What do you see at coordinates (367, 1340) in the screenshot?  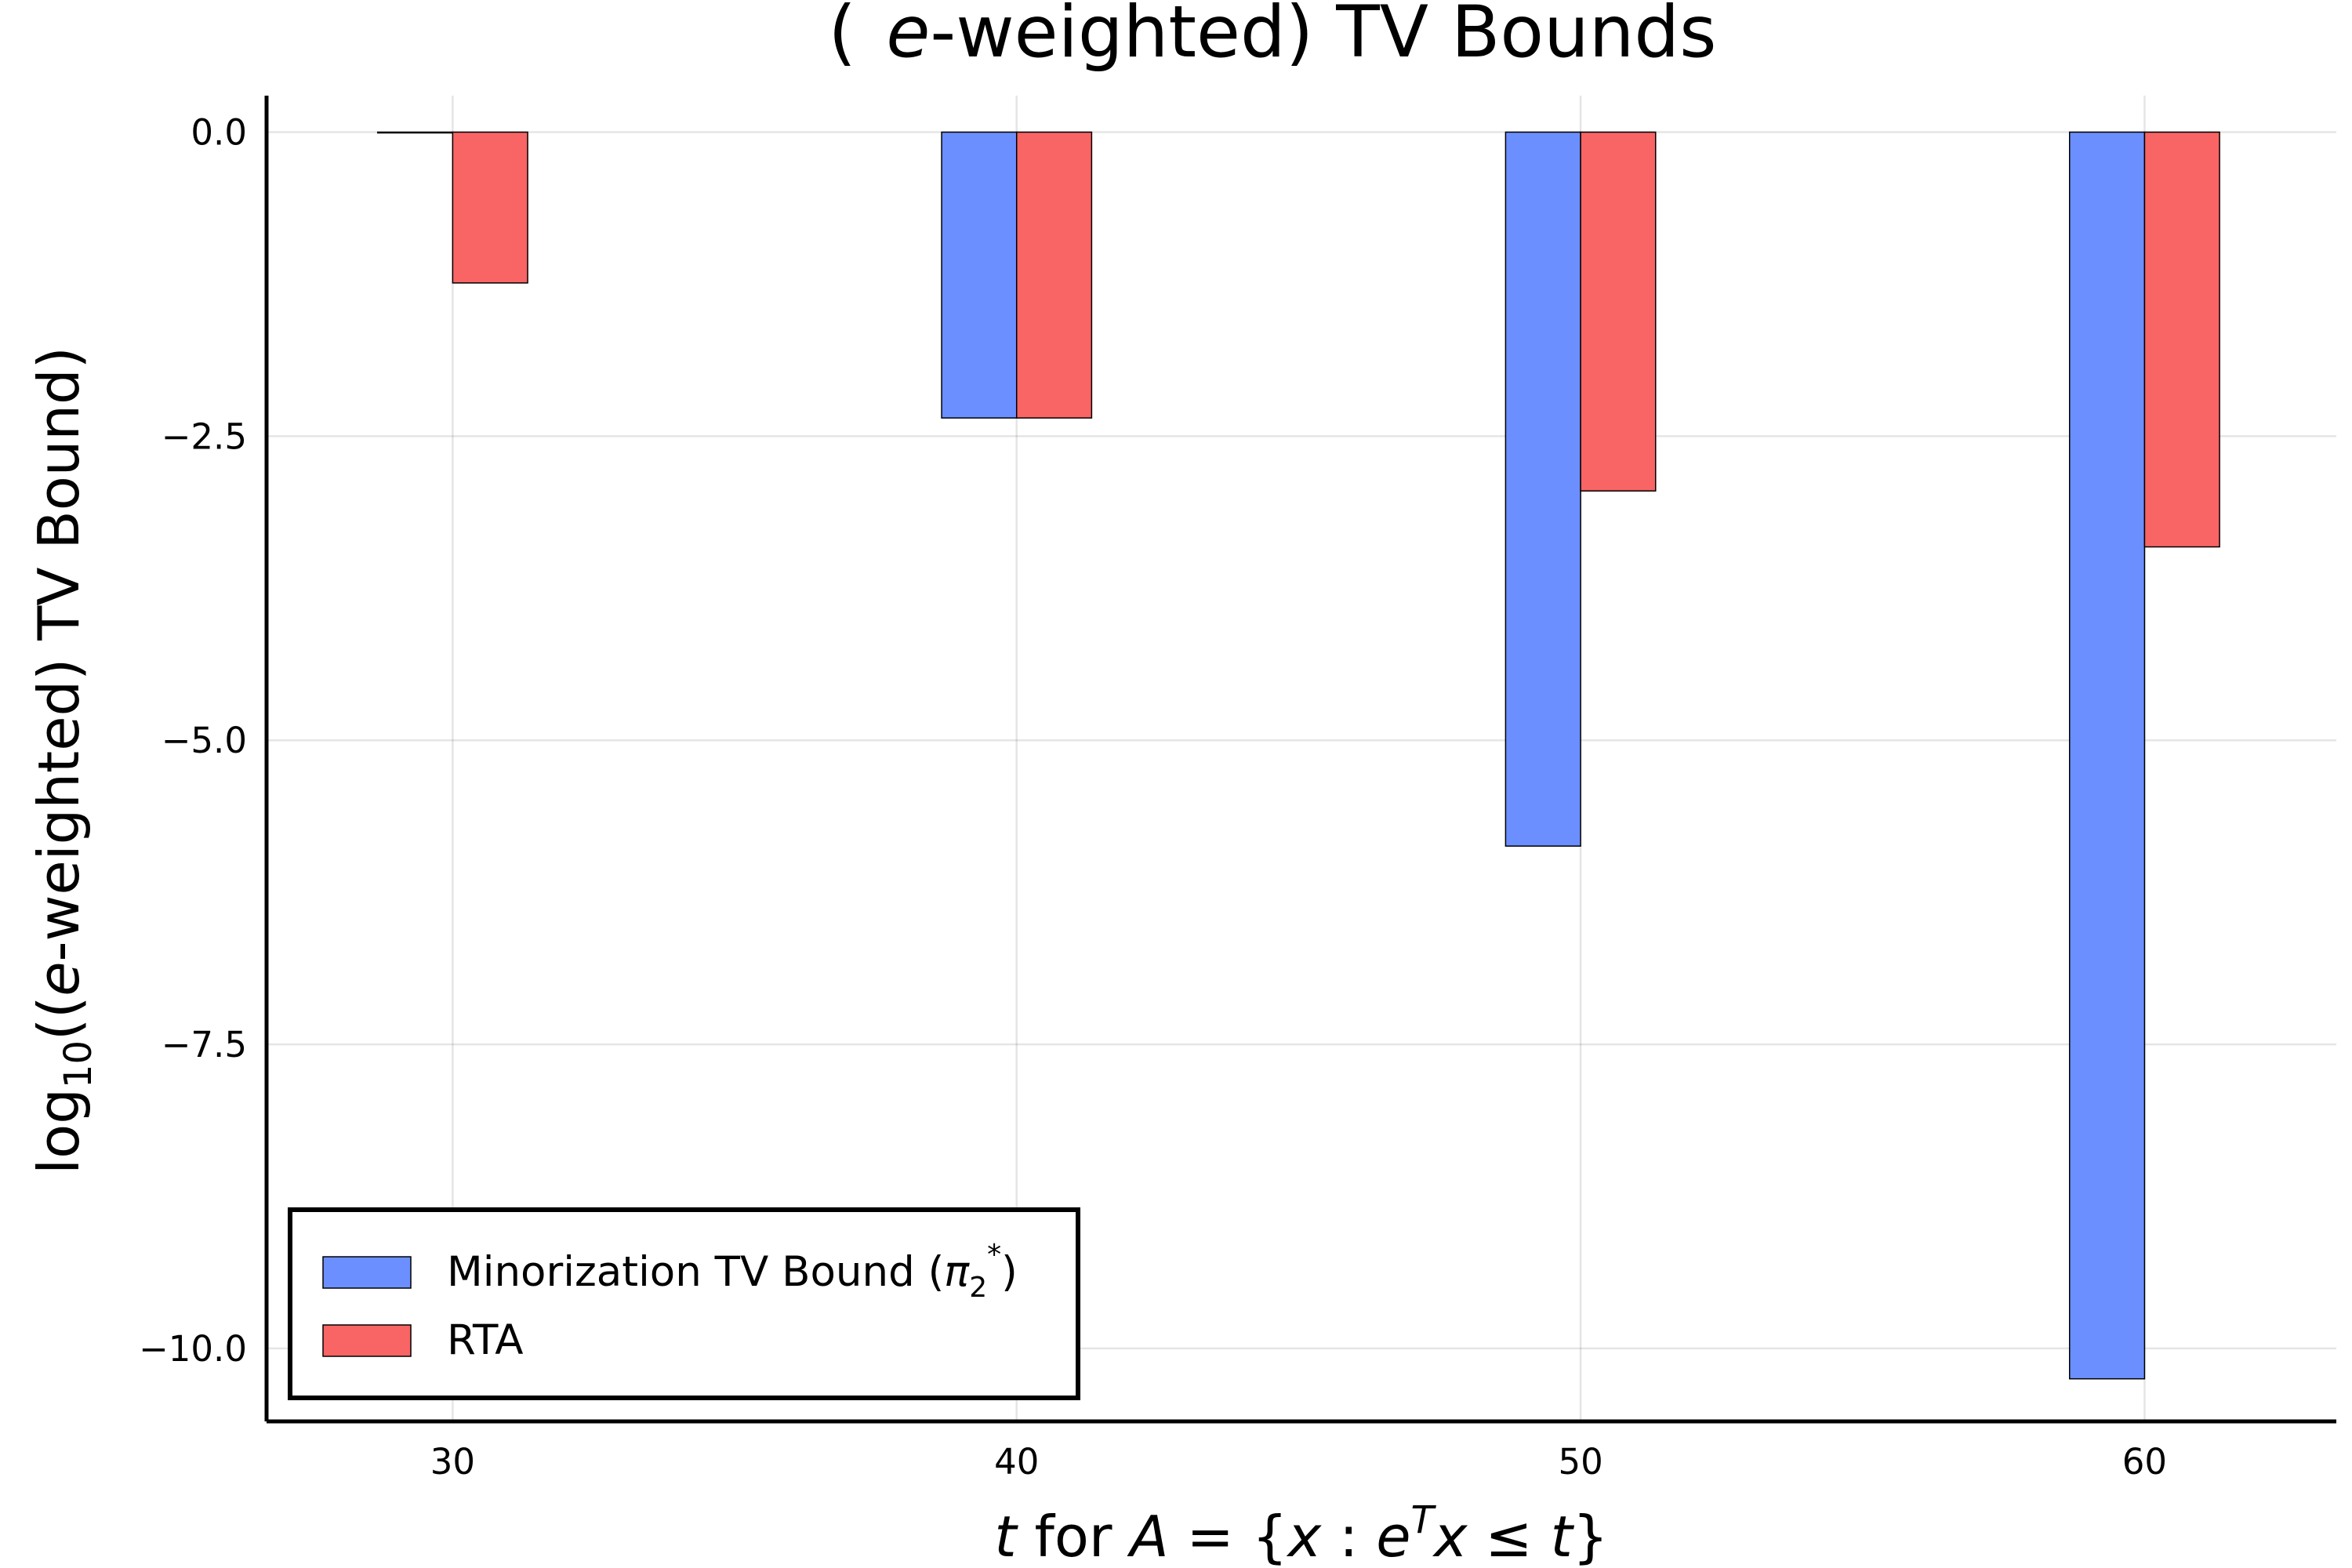 I see `legend-swatch-rta` at bounding box center [367, 1340].